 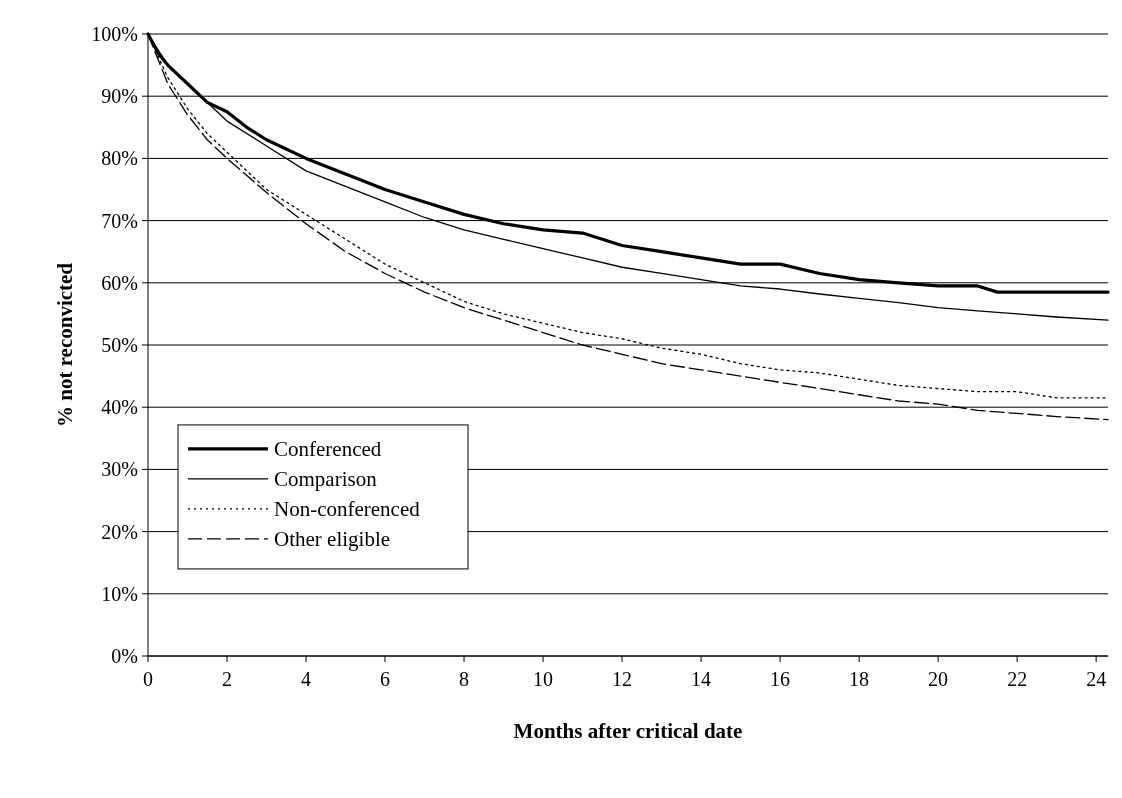 I want to click on legend-label: Non-conferenced, so click(x=347, y=509).